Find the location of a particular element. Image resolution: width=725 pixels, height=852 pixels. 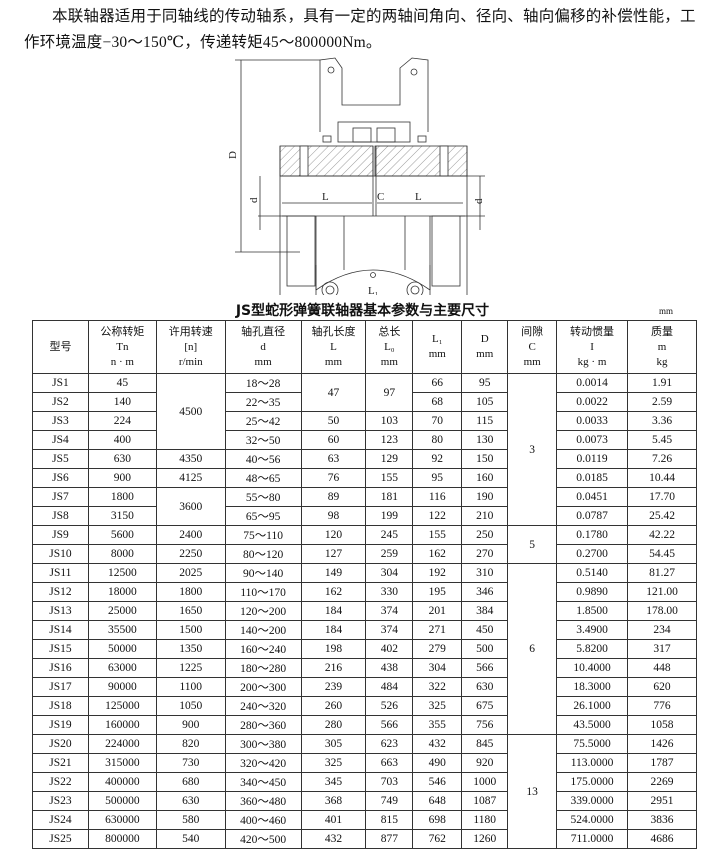

table-cell: JS1 is located at coordinates (60, 383).